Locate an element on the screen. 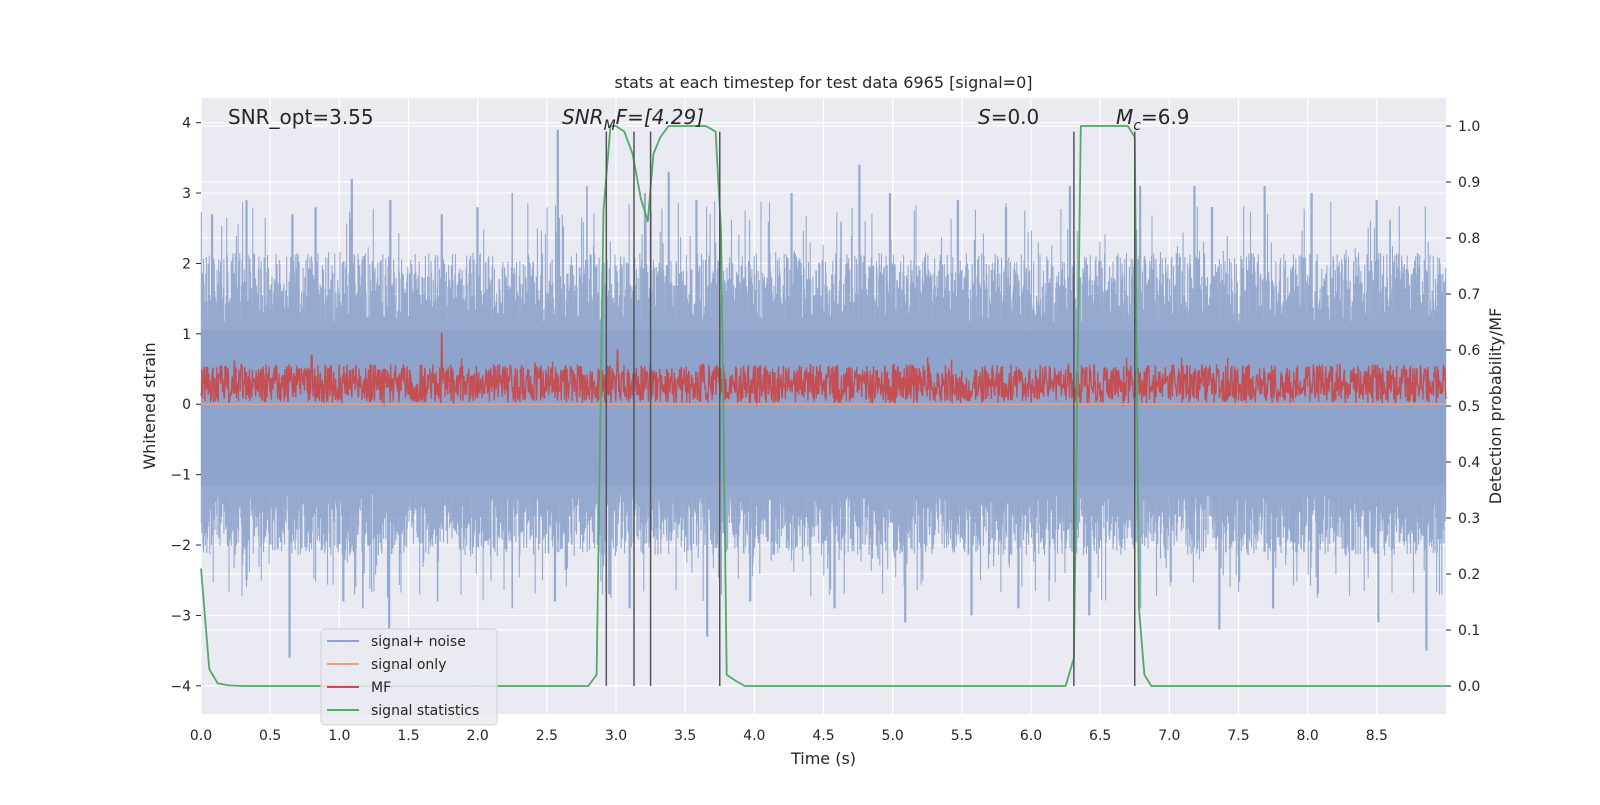 This screenshot has height=805, width=1600. x-tick-label: 7.5 is located at coordinates (1238, 736).